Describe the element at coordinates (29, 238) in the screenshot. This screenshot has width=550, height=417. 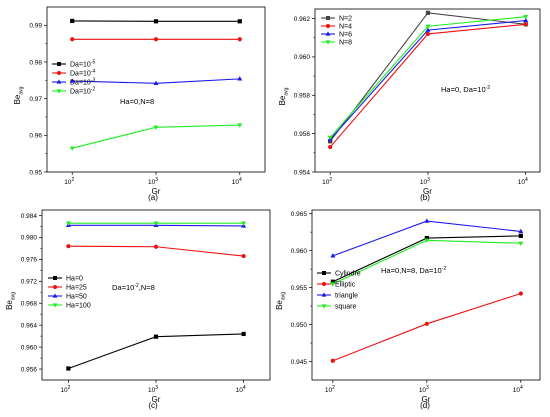
I see `y-tick-label: 0.980` at that location.